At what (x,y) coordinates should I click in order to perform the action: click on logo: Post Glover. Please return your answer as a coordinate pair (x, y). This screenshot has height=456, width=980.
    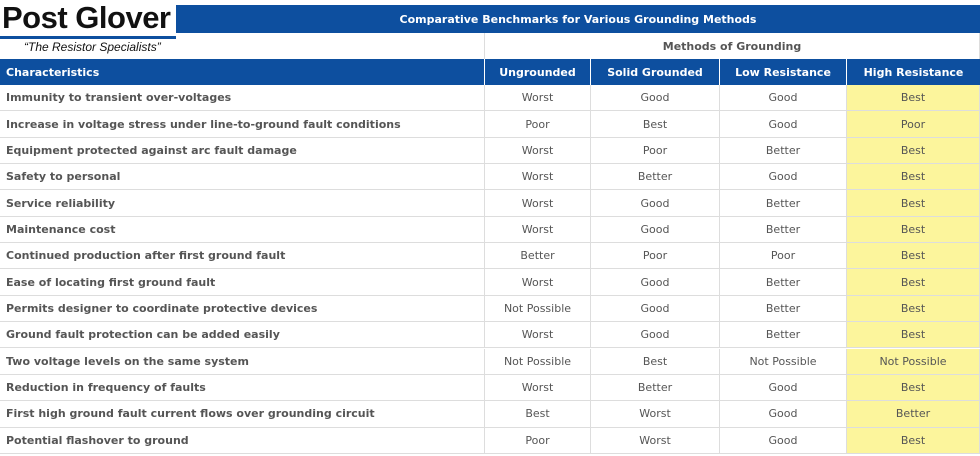
    Looking at the image, I should click on (86, 17).